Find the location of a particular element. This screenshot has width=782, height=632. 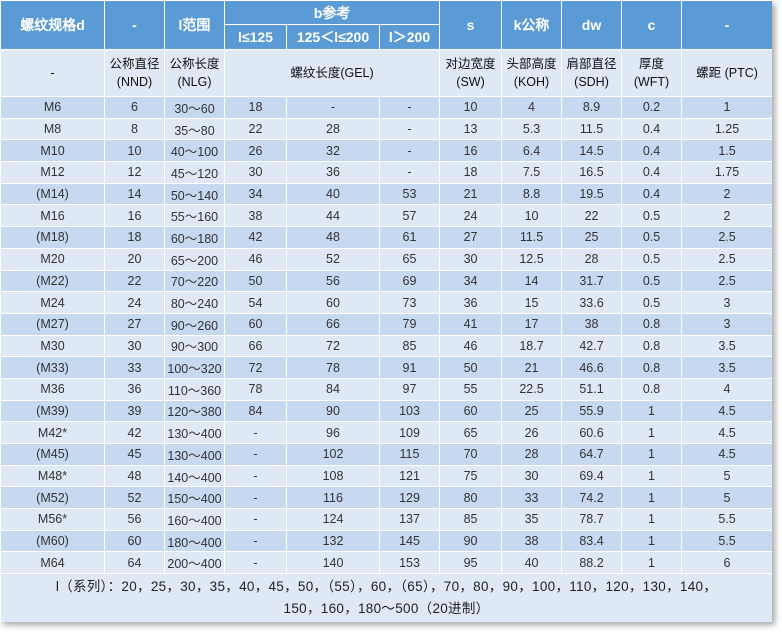

table-cell: 15 is located at coordinates (532, 302).